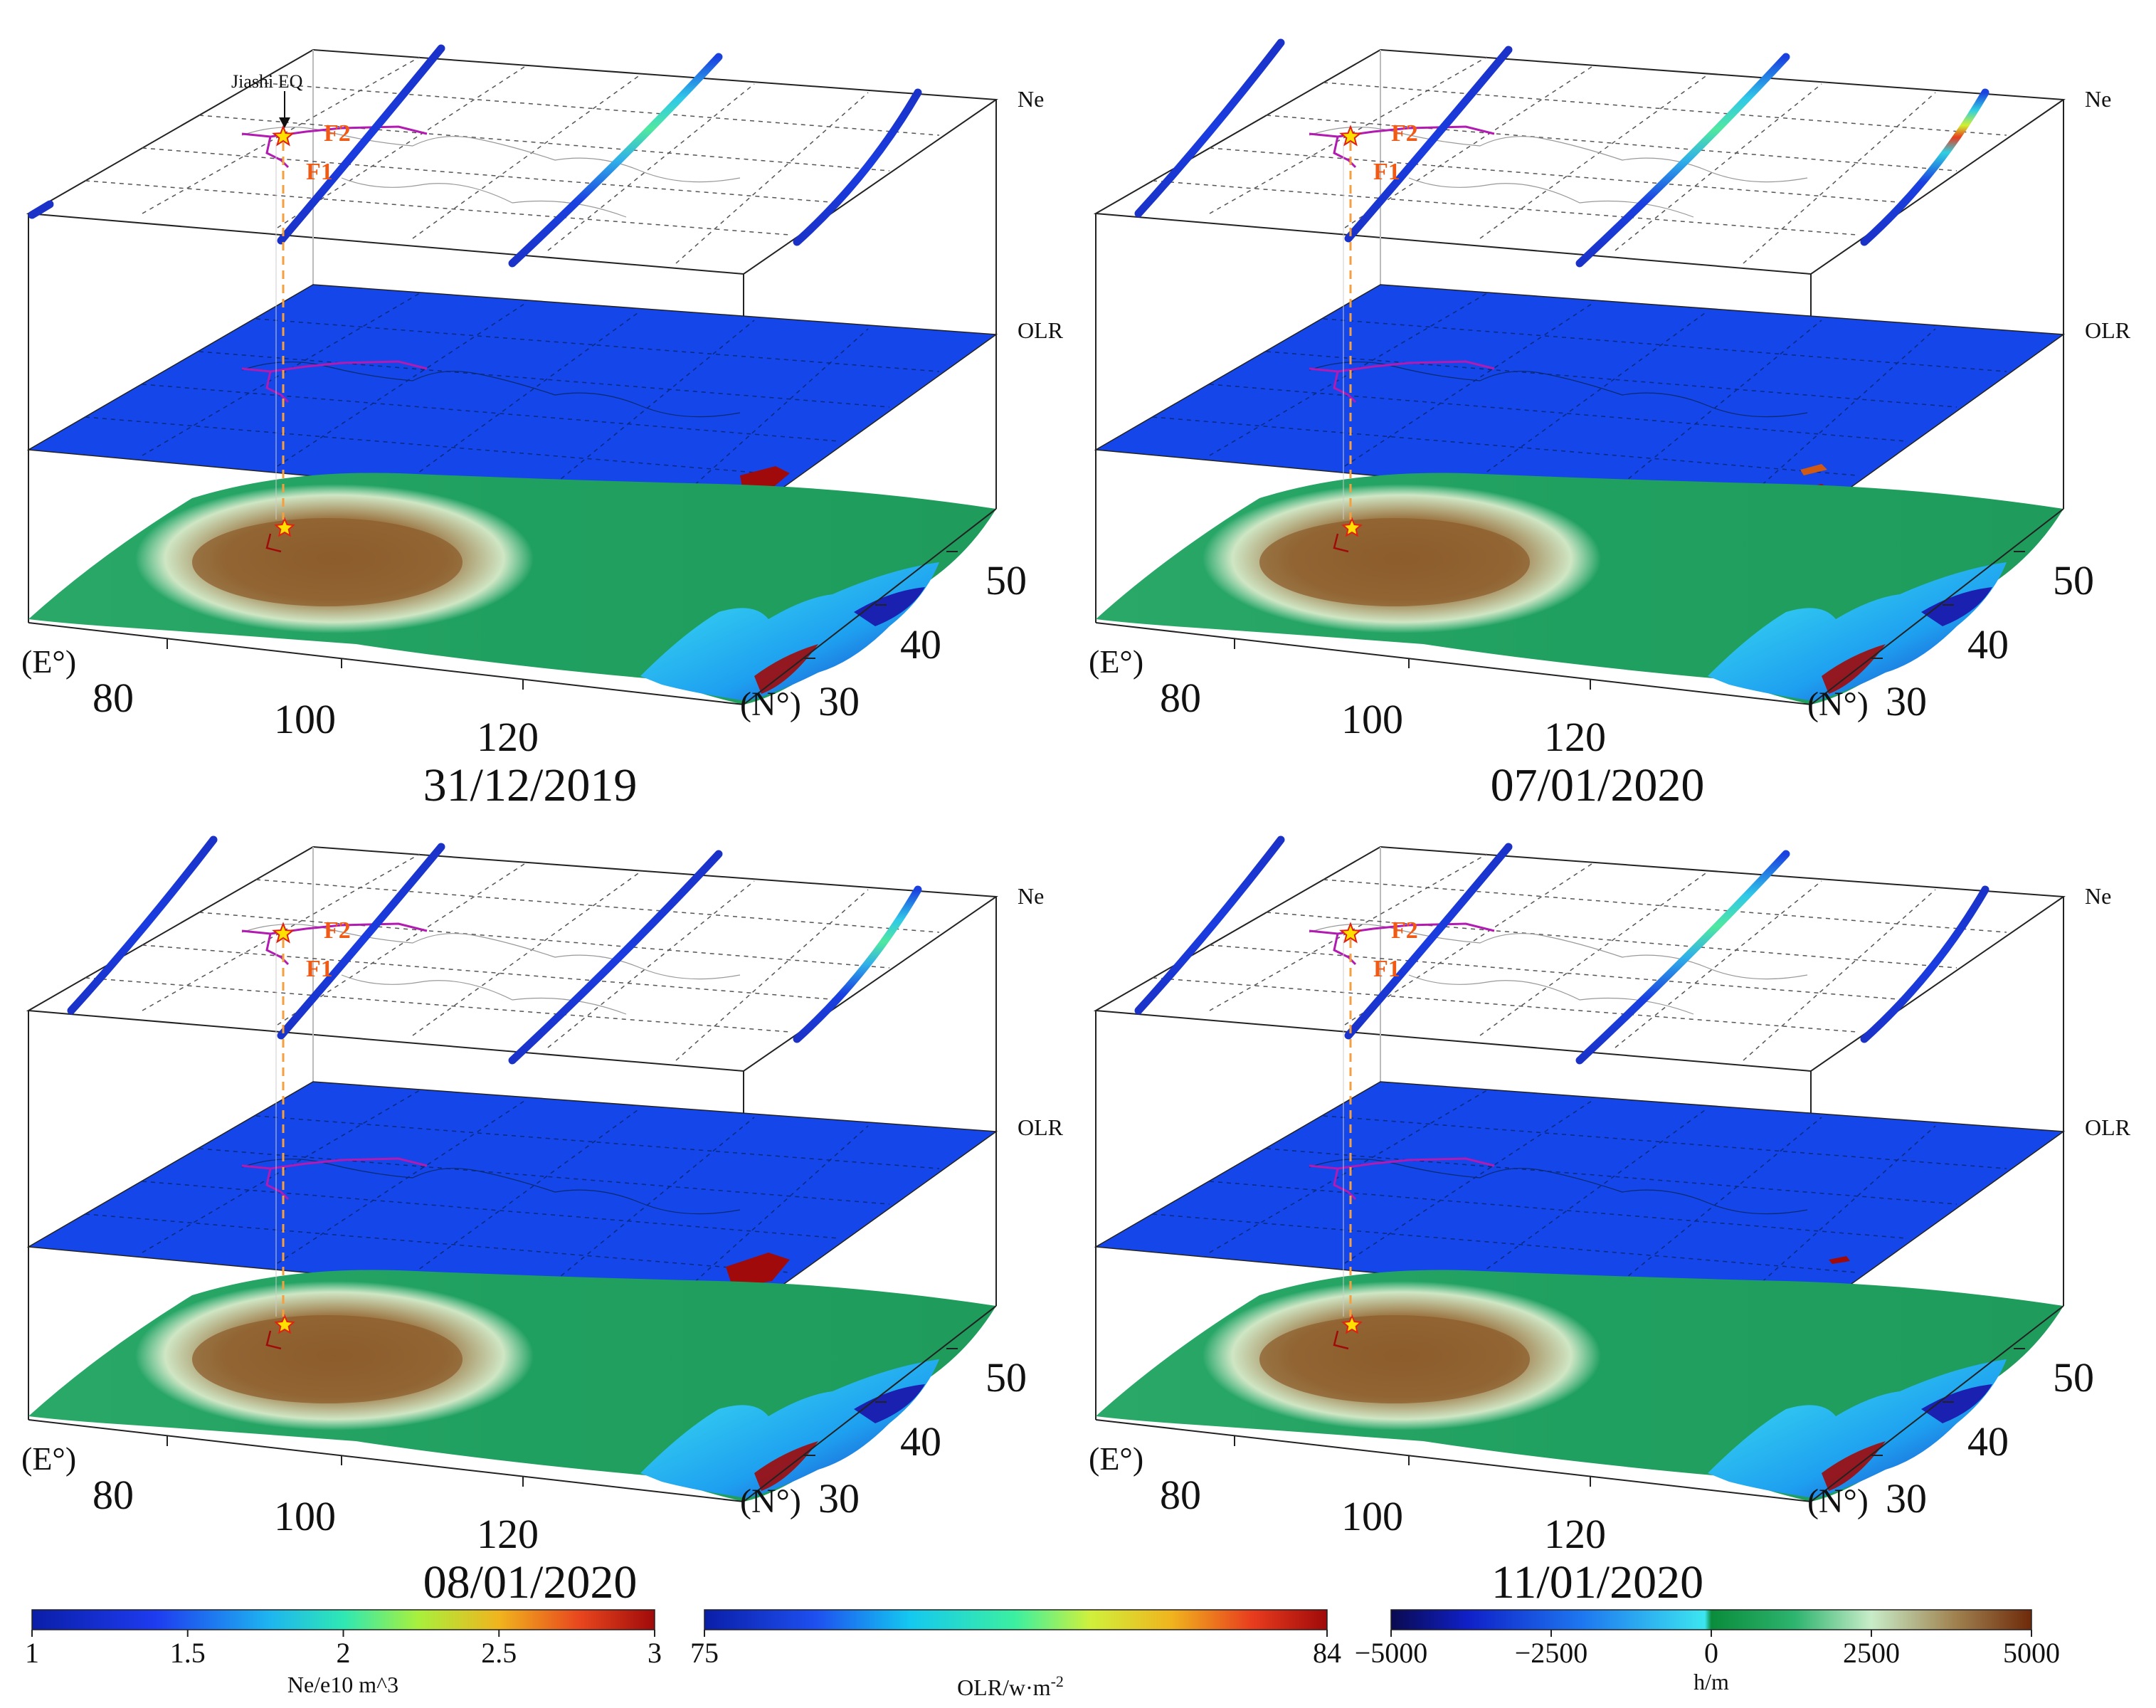 This screenshot has height=1708, width=2156. Describe the element at coordinates (1711, 1653) in the screenshot. I see `colorbar-tick-label: 0` at that location.